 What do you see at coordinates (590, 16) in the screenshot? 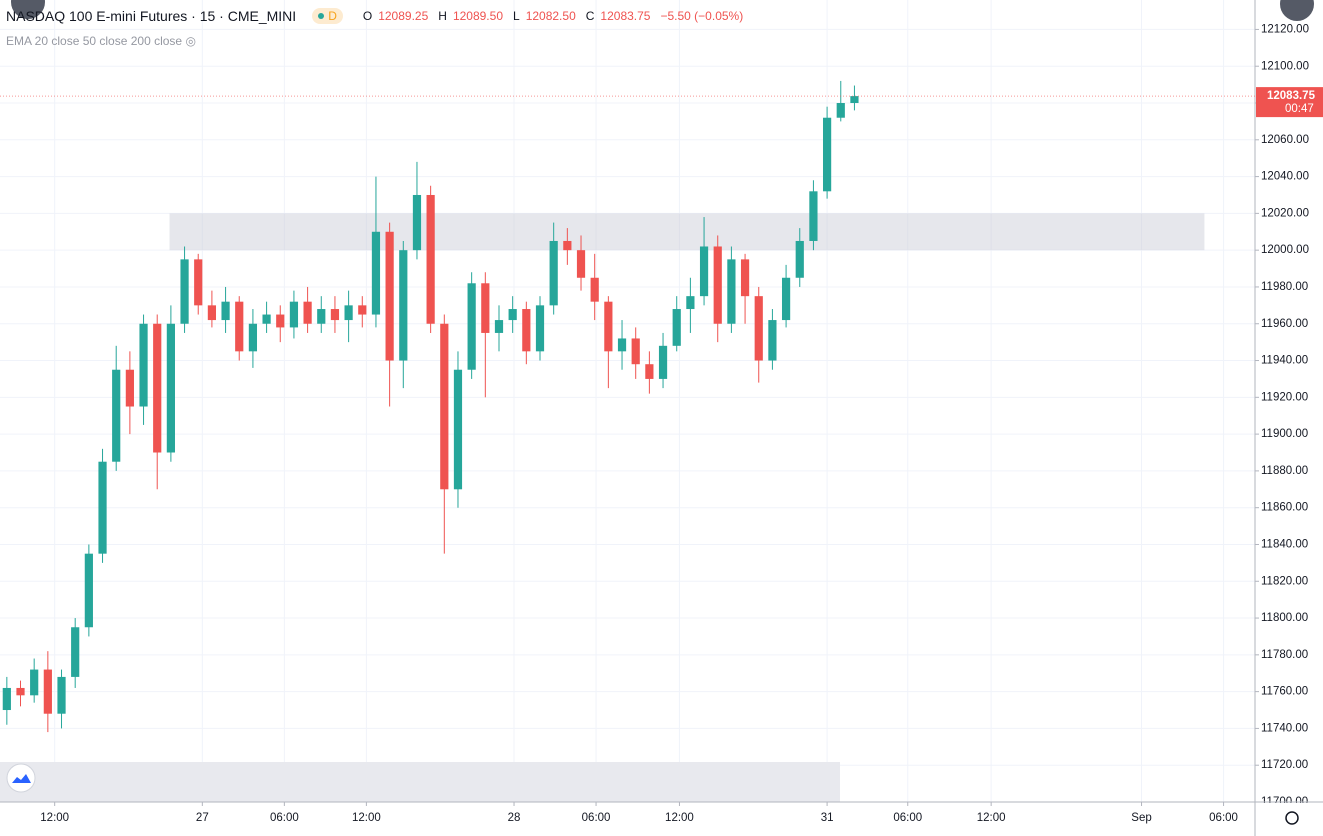
I see `ohlc-key: C` at bounding box center [590, 16].